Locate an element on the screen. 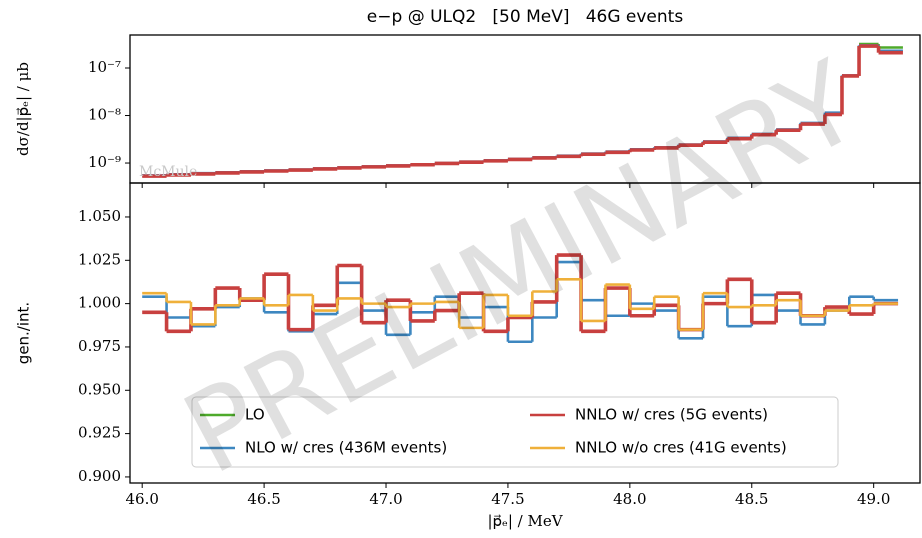 The width and height of the screenshot is (922, 538). y-axis-label: gen./int. is located at coordinates (24, 333).